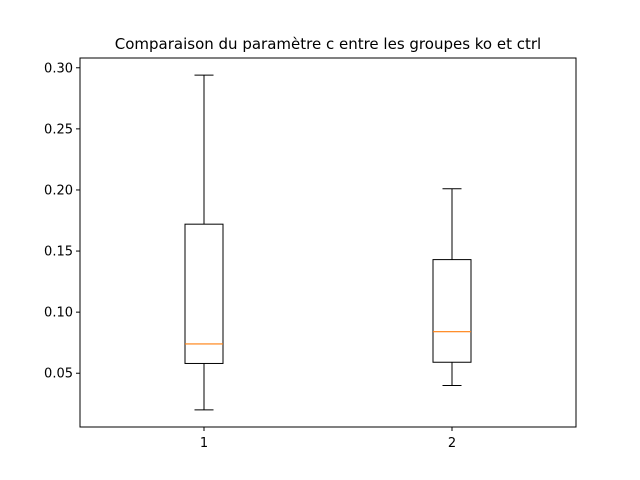 This screenshot has height=480, width=640. I want to click on x-tick-label: 1, so click(204, 443).